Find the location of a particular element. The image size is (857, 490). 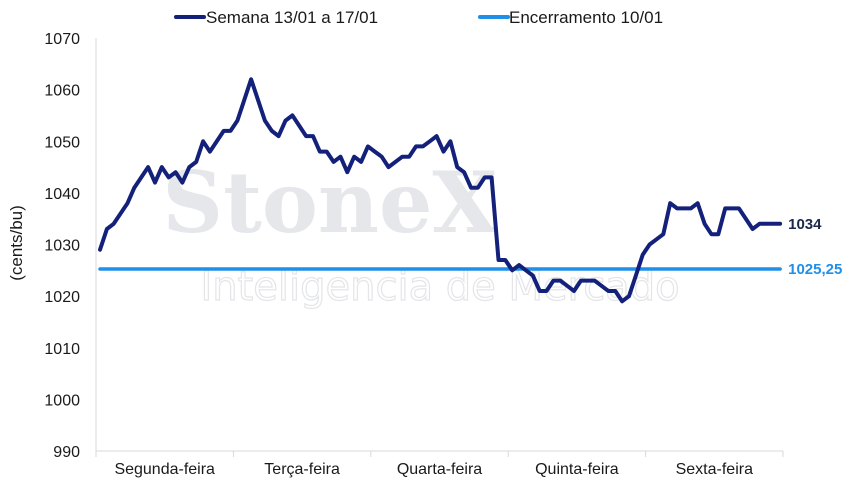

watermark-tagline: Inteligencia de Mercado is located at coordinates (439, 287).